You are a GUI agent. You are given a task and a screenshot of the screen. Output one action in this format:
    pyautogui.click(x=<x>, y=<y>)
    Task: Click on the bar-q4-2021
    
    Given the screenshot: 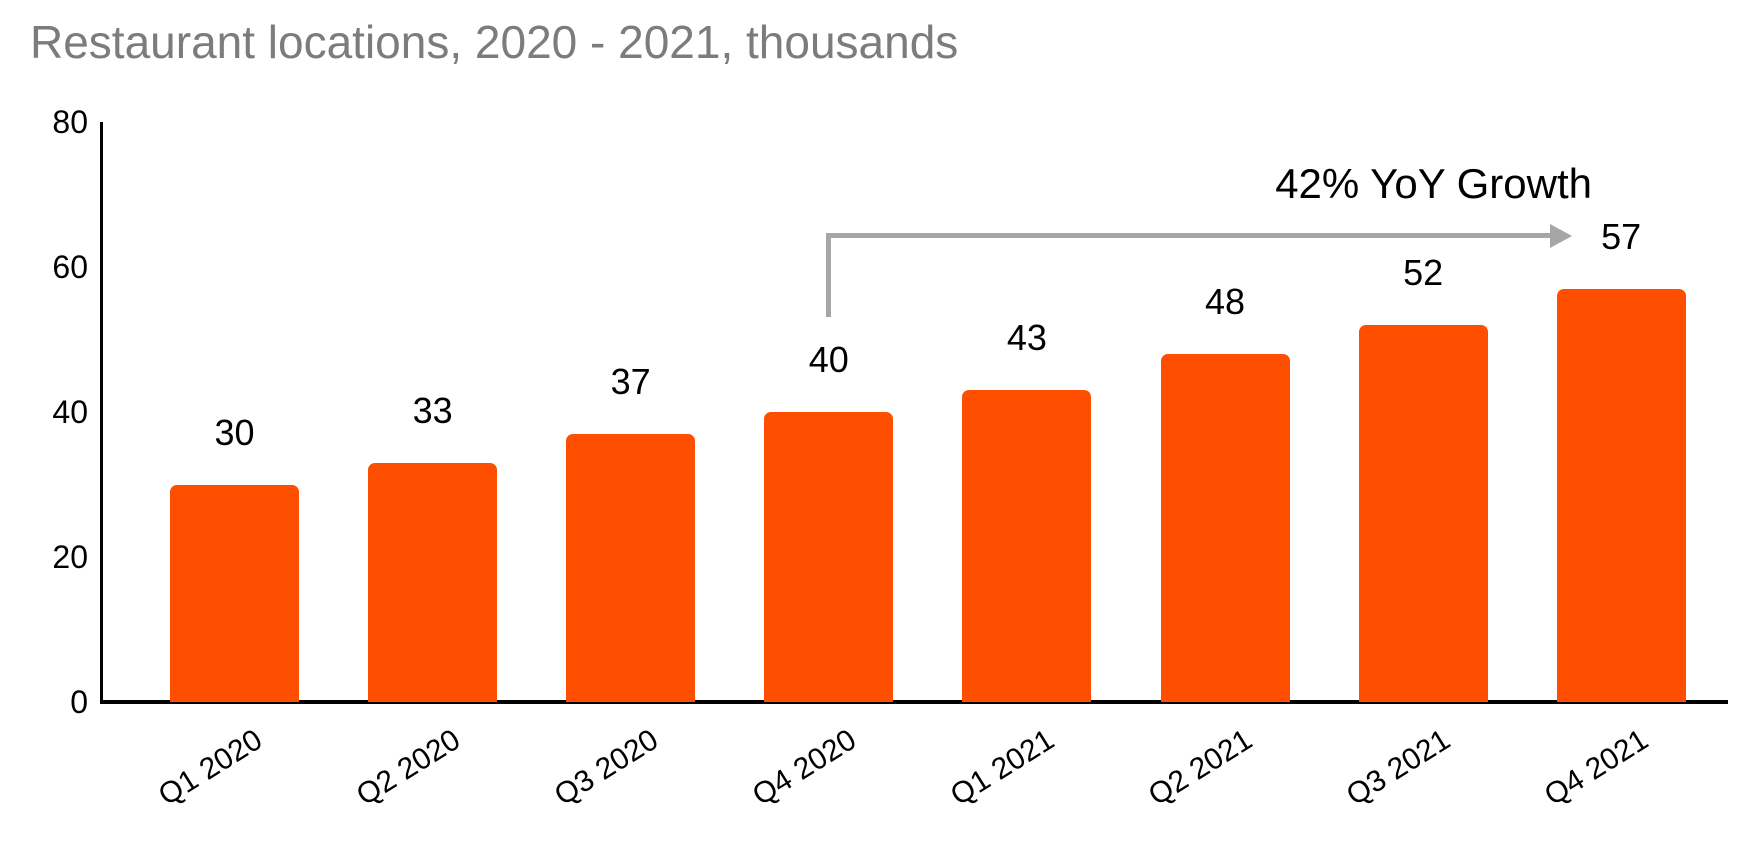 What is the action you would take?
    pyautogui.click(x=1621, y=495)
    